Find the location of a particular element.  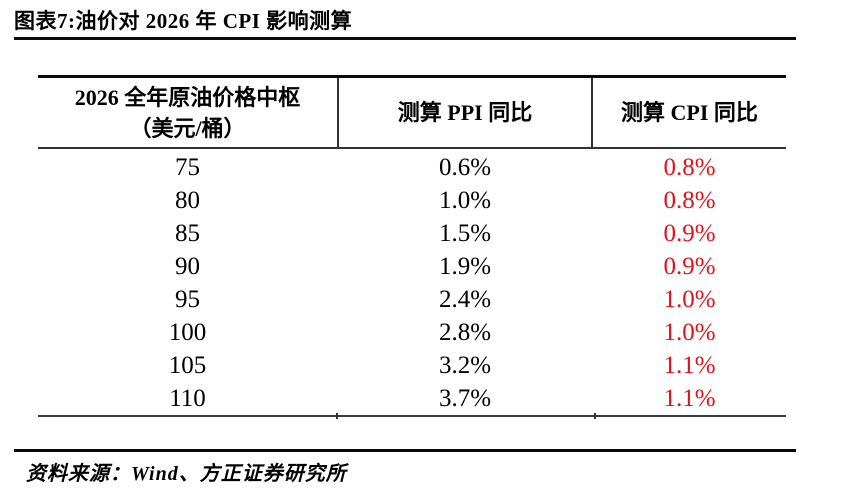

table-row: 80 1.0% 0.8% is located at coordinates (412, 200).